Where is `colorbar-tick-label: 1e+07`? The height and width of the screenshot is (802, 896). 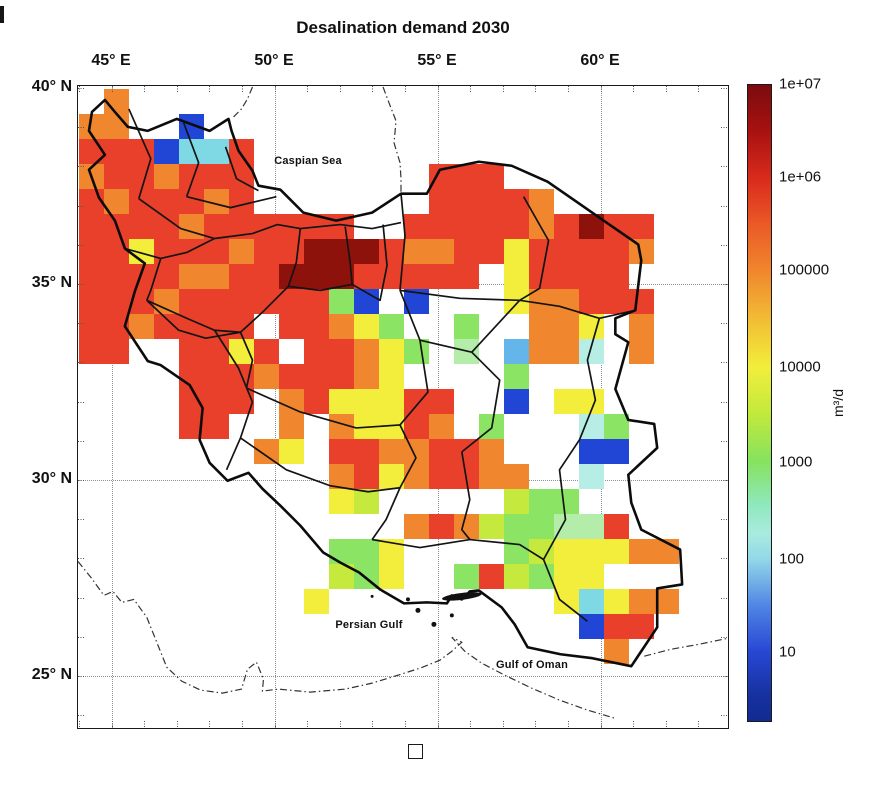 colorbar-tick-label: 1e+07 is located at coordinates (800, 84).